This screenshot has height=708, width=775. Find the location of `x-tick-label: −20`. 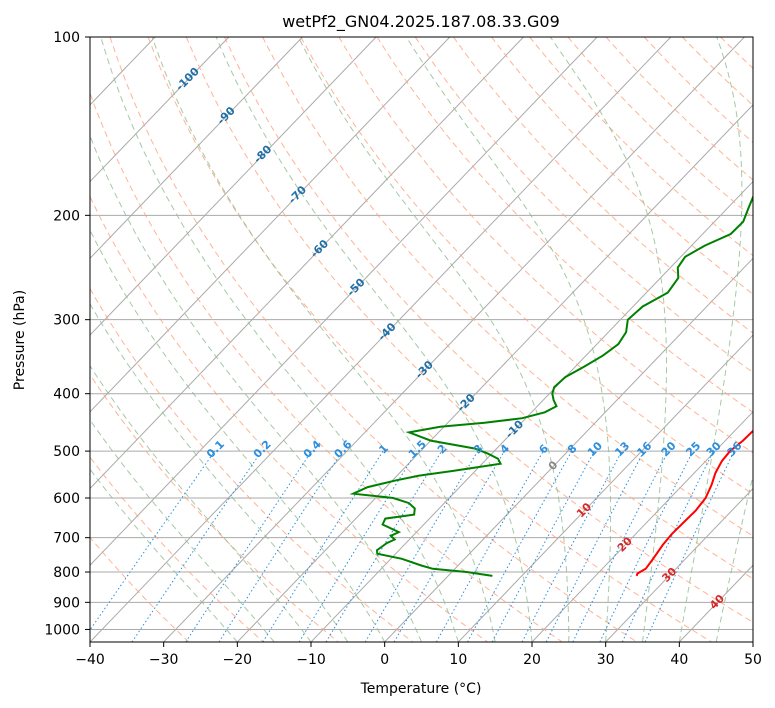

x-tick-label: −20 is located at coordinates (238, 660).